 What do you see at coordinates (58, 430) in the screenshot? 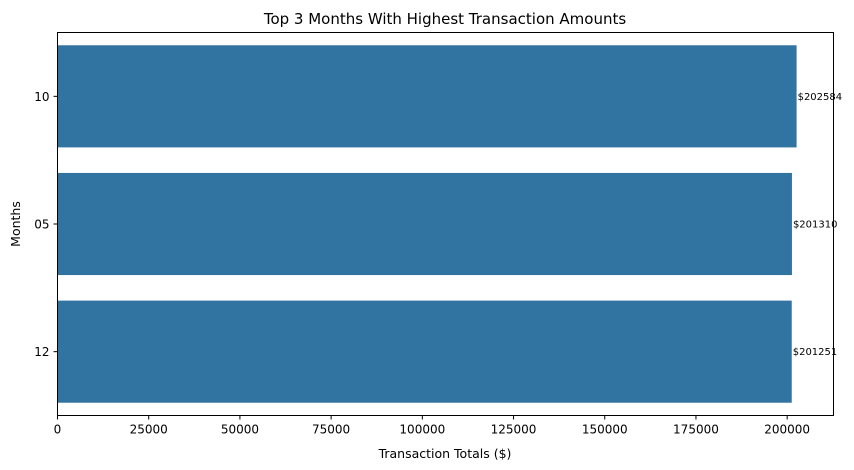
I see `x-tick-label: 0` at bounding box center [58, 430].